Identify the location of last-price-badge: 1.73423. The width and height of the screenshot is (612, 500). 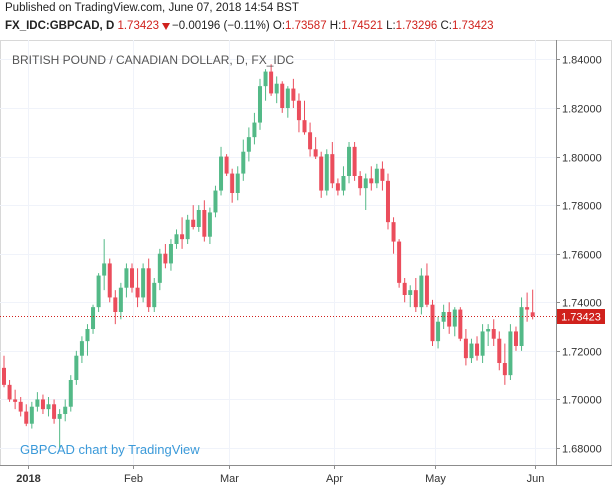
(581, 316).